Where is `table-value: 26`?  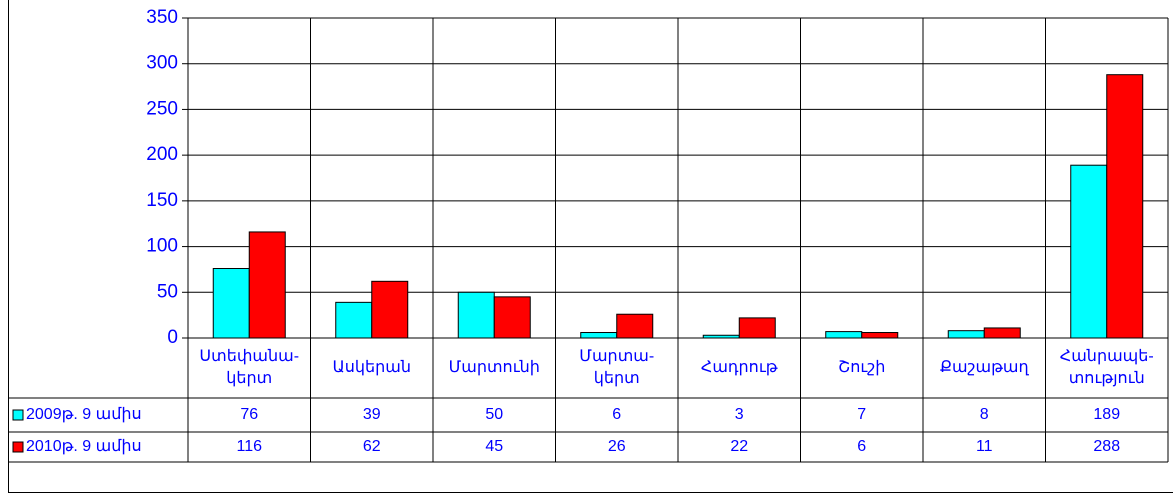 table-value: 26 is located at coordinates (616, 446).